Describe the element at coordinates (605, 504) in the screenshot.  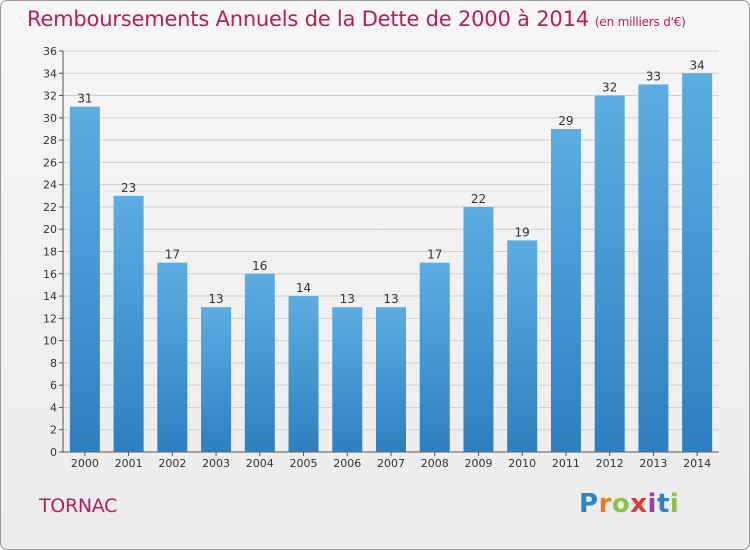
I see `logo-letter: r` at that location.